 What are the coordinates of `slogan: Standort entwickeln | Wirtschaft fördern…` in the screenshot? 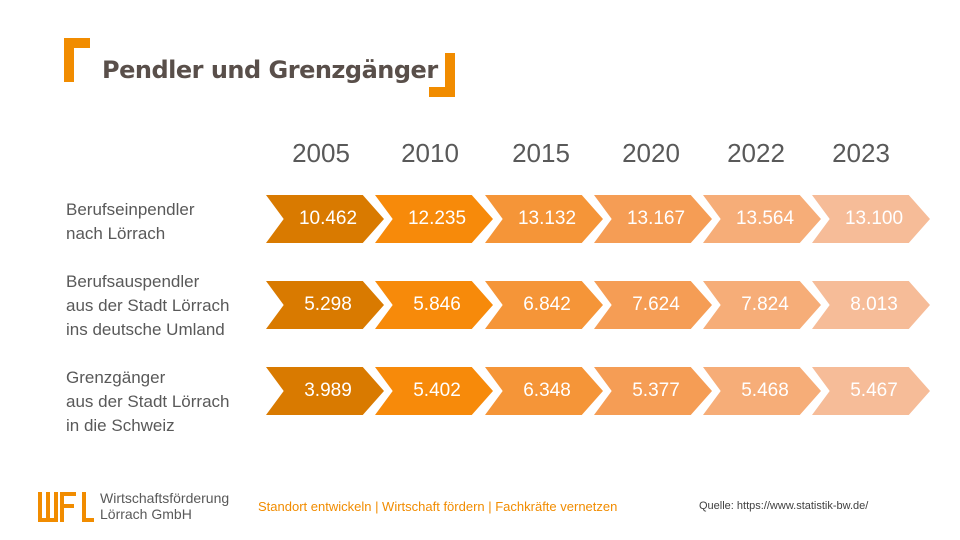 It's located at (438, 506).